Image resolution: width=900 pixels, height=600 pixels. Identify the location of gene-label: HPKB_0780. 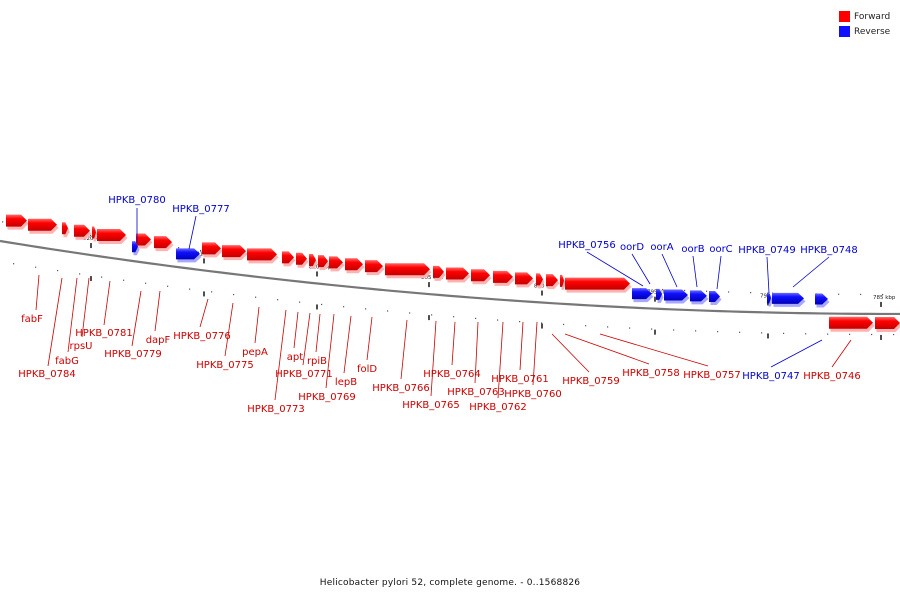
(136, 200).